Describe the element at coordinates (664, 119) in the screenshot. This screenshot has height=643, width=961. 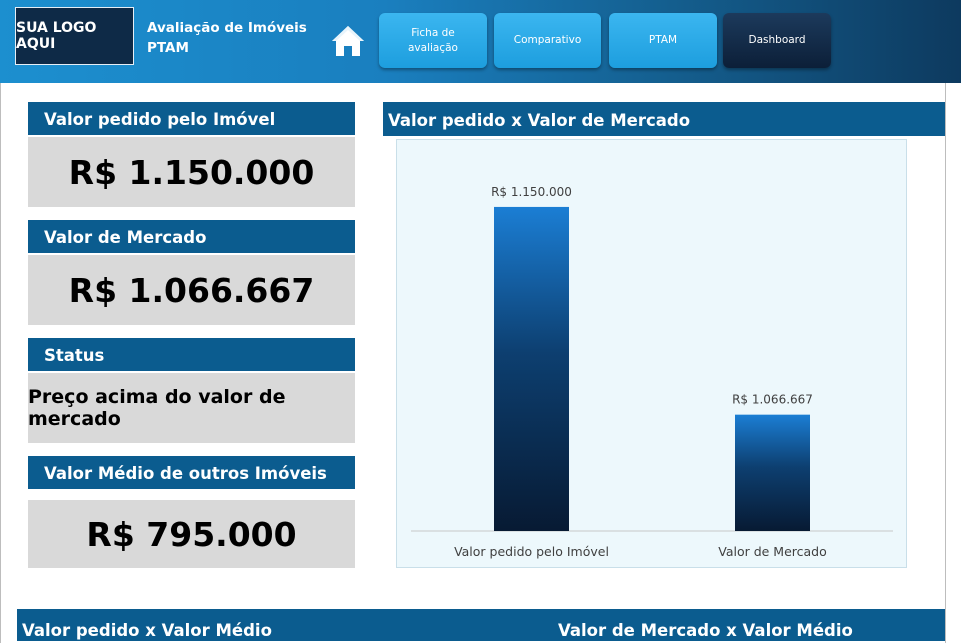
I see `chart-title: Valor pedido x Valor de Mercado` at that location.